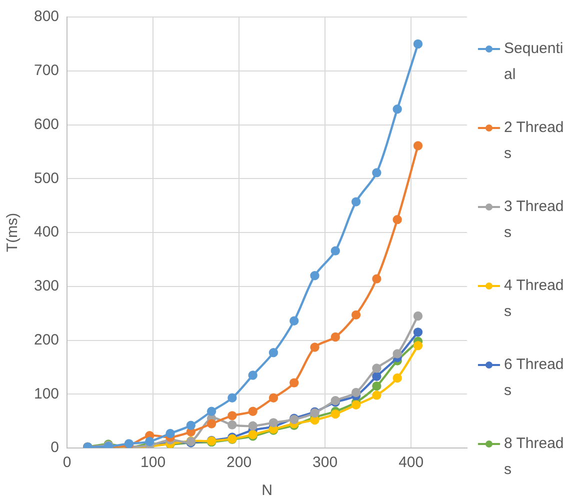 The width and height of the screenshot is (583, 504). Describe the element at coordinates (534, 378) in the screenshot. I see `legend-label: 6 Threads` at that location.